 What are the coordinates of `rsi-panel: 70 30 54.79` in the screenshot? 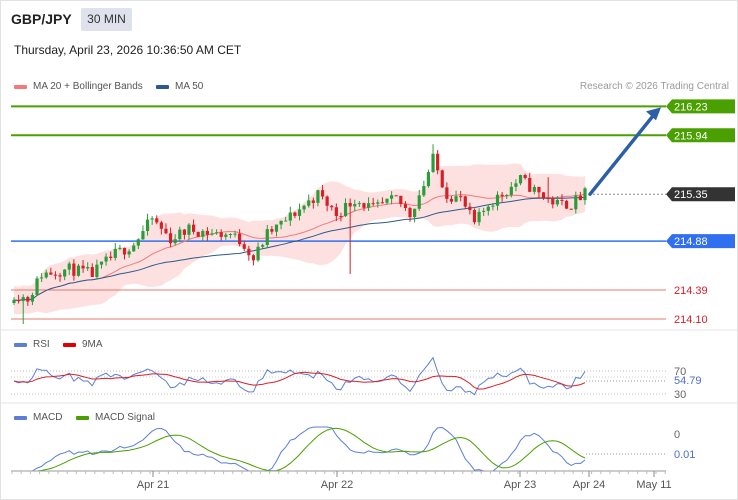 It's located at (356, 378).